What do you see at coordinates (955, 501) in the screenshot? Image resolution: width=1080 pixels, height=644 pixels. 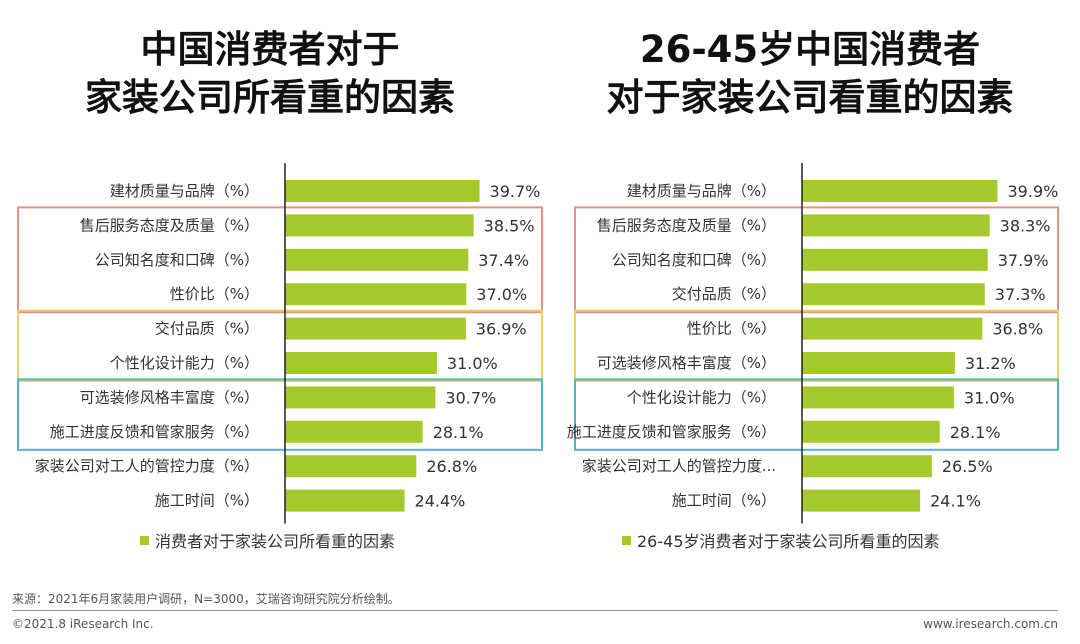 I see `right-value-label-9: 24.1%` at bounding box center [955, 501].